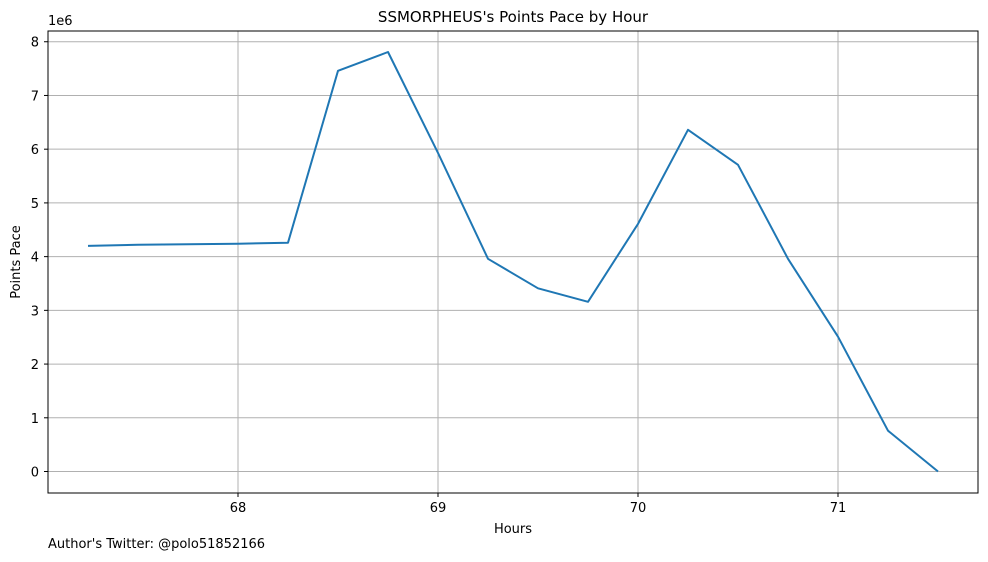 Image resolution: width=988 pixels, height=562 pixels. I want to click on chart-title: SSMORPHEUS's Points Pace by Hour, so click(513, 17).